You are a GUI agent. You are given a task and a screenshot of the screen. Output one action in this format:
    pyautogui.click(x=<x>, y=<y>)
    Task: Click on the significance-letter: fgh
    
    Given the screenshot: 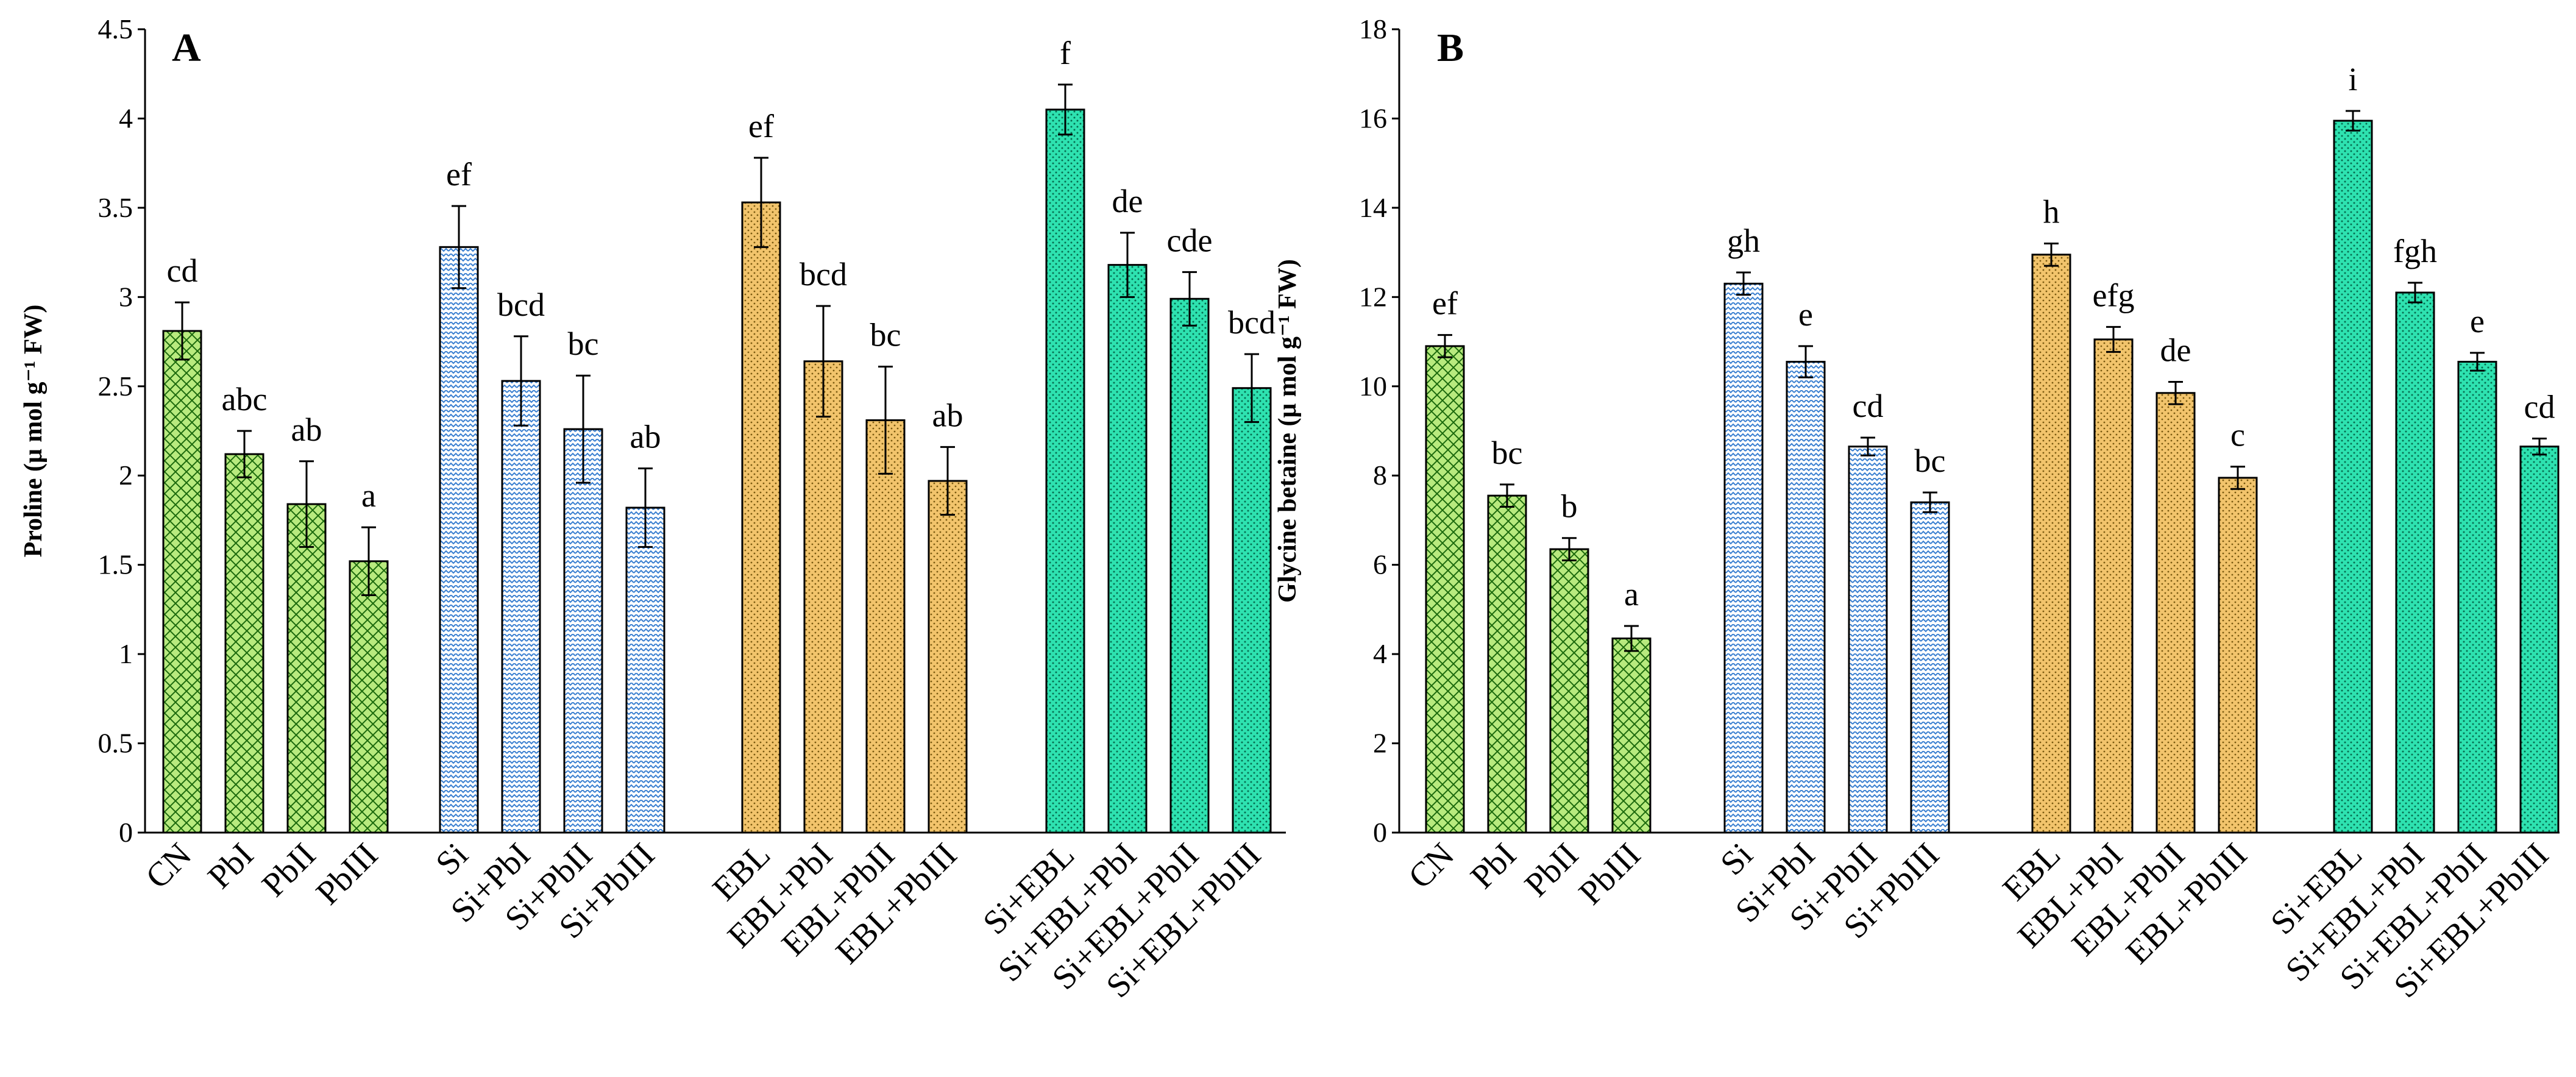 What is the action you would take?
    pyautogui.click(x=2415, y=251)
    